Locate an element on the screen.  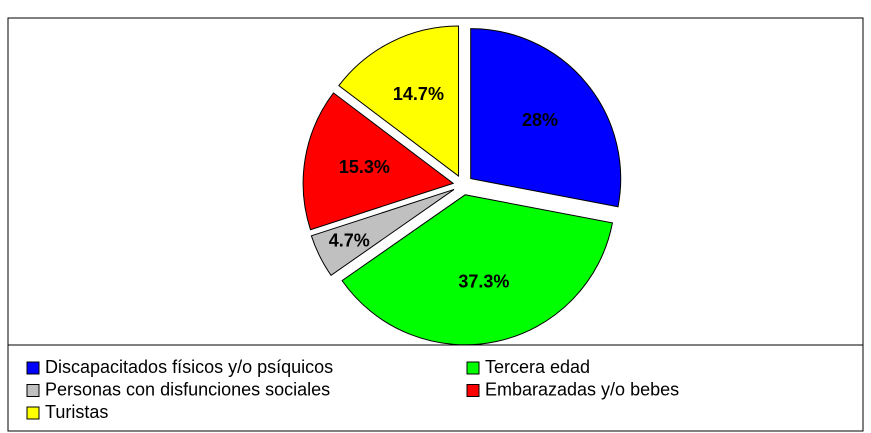
legend-label: Discapacitados físicos y/o psíquicos is located at coordinates (189, 367).